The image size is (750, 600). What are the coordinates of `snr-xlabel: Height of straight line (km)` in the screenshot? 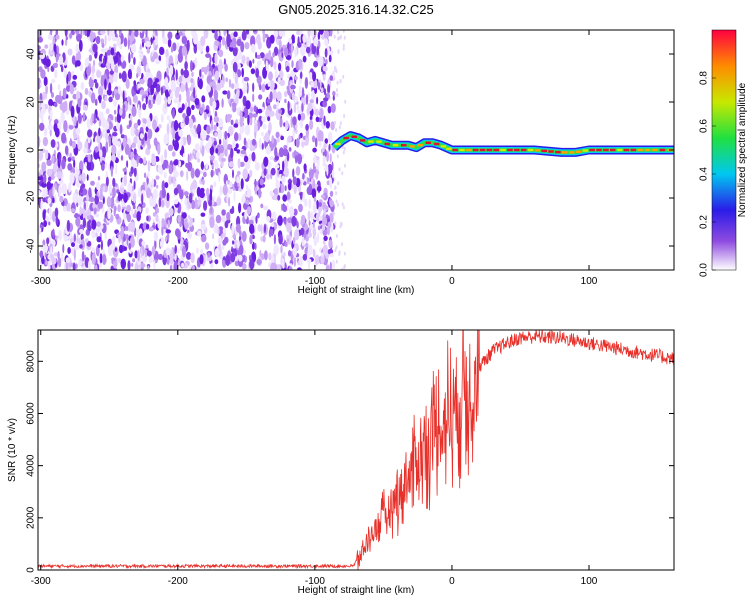 It's located at (356, 590).